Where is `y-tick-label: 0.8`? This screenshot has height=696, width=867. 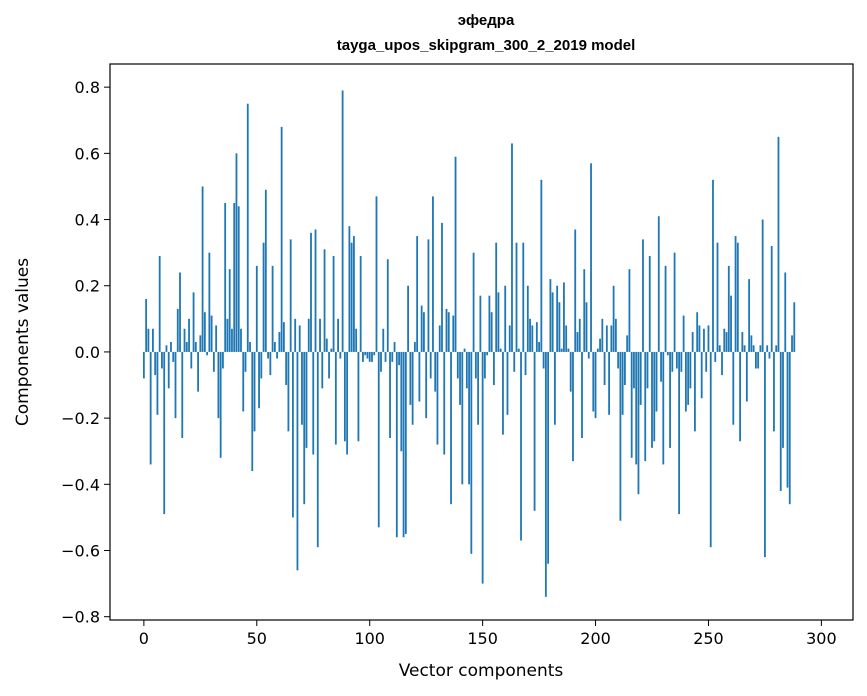
y-tick-label: 0.8 is located at coordinates (87, 87).